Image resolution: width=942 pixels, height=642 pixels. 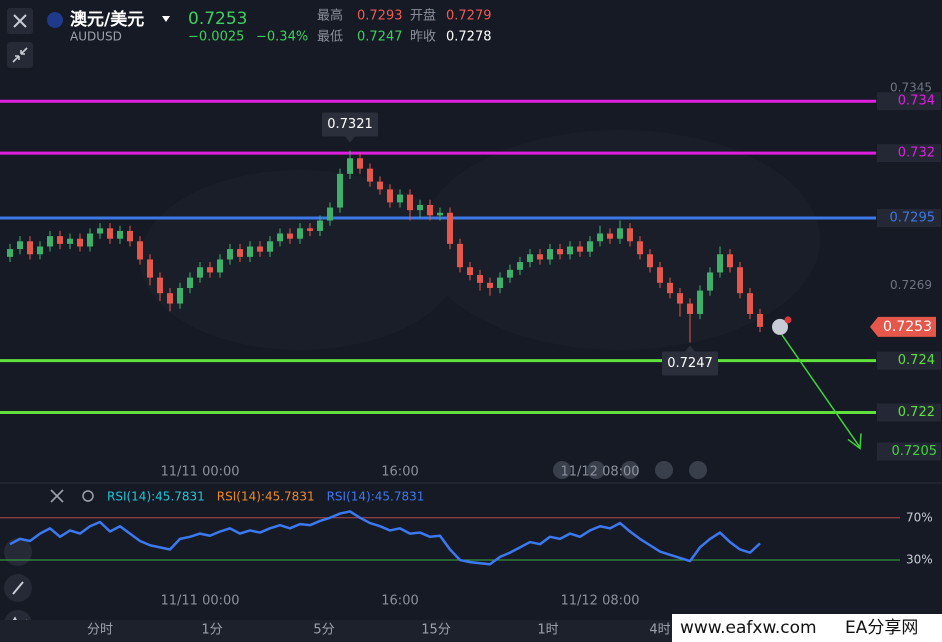 What do you see at coordinates (350, 124) in the screenshot?
I see `high-tag` at bounding box center [350, 124].